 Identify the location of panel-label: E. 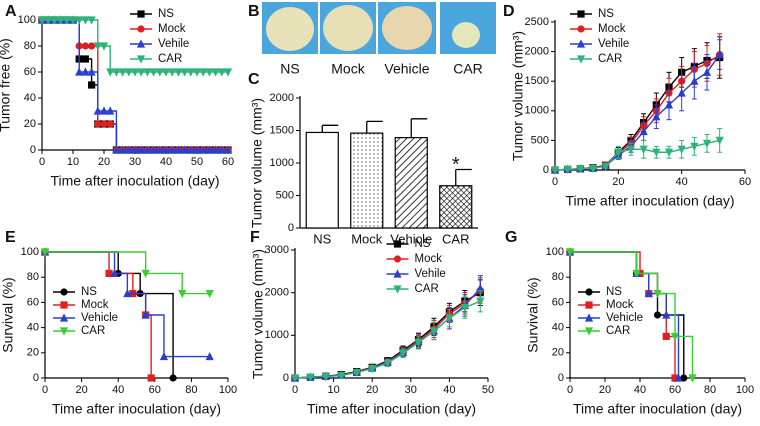
(10, 237).